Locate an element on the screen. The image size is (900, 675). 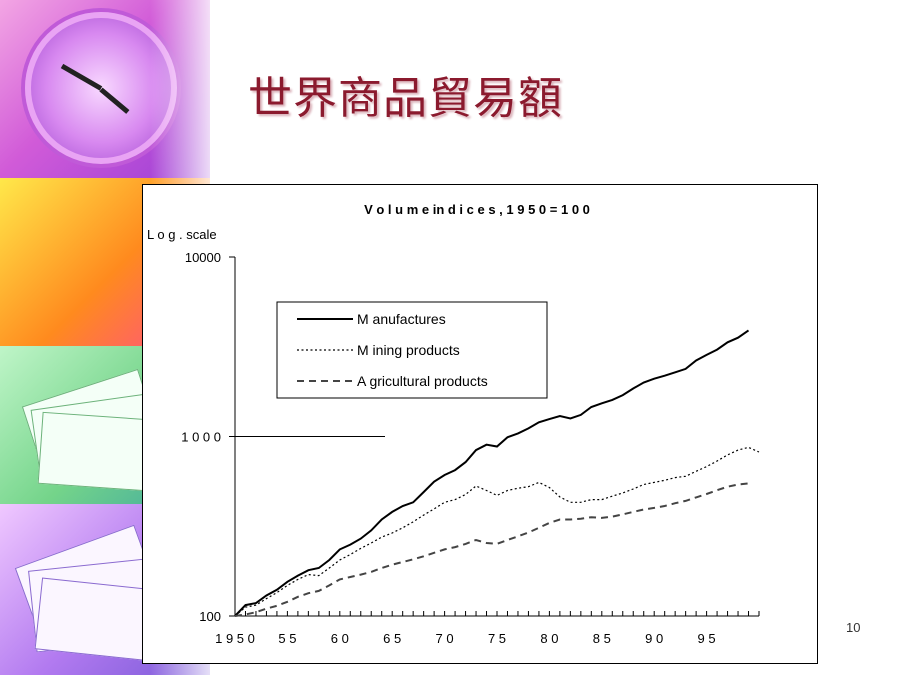
x-tick-label: 7 5 is located at coordinates (497, 638).